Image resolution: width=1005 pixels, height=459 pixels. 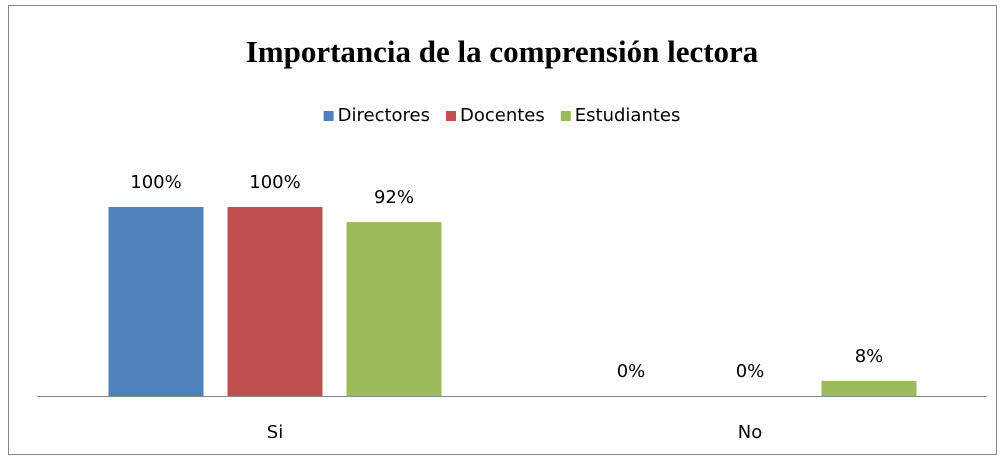 What do you see at coordinates (750, 432) in the screenshot?
I see `x-tick-label: No` at bounding box center [750, 432].